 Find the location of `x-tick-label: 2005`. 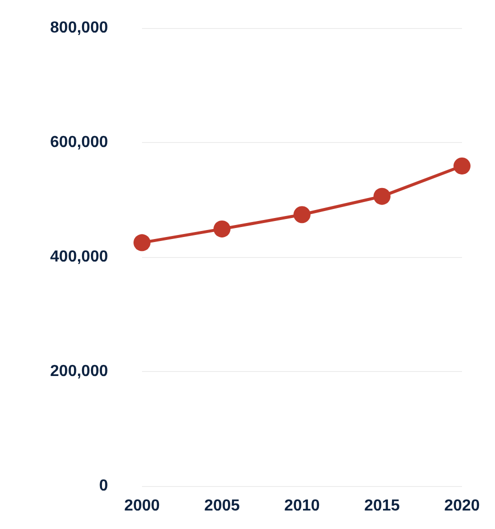

x-tick-label: 2005 is located at coordinates (222, 506).